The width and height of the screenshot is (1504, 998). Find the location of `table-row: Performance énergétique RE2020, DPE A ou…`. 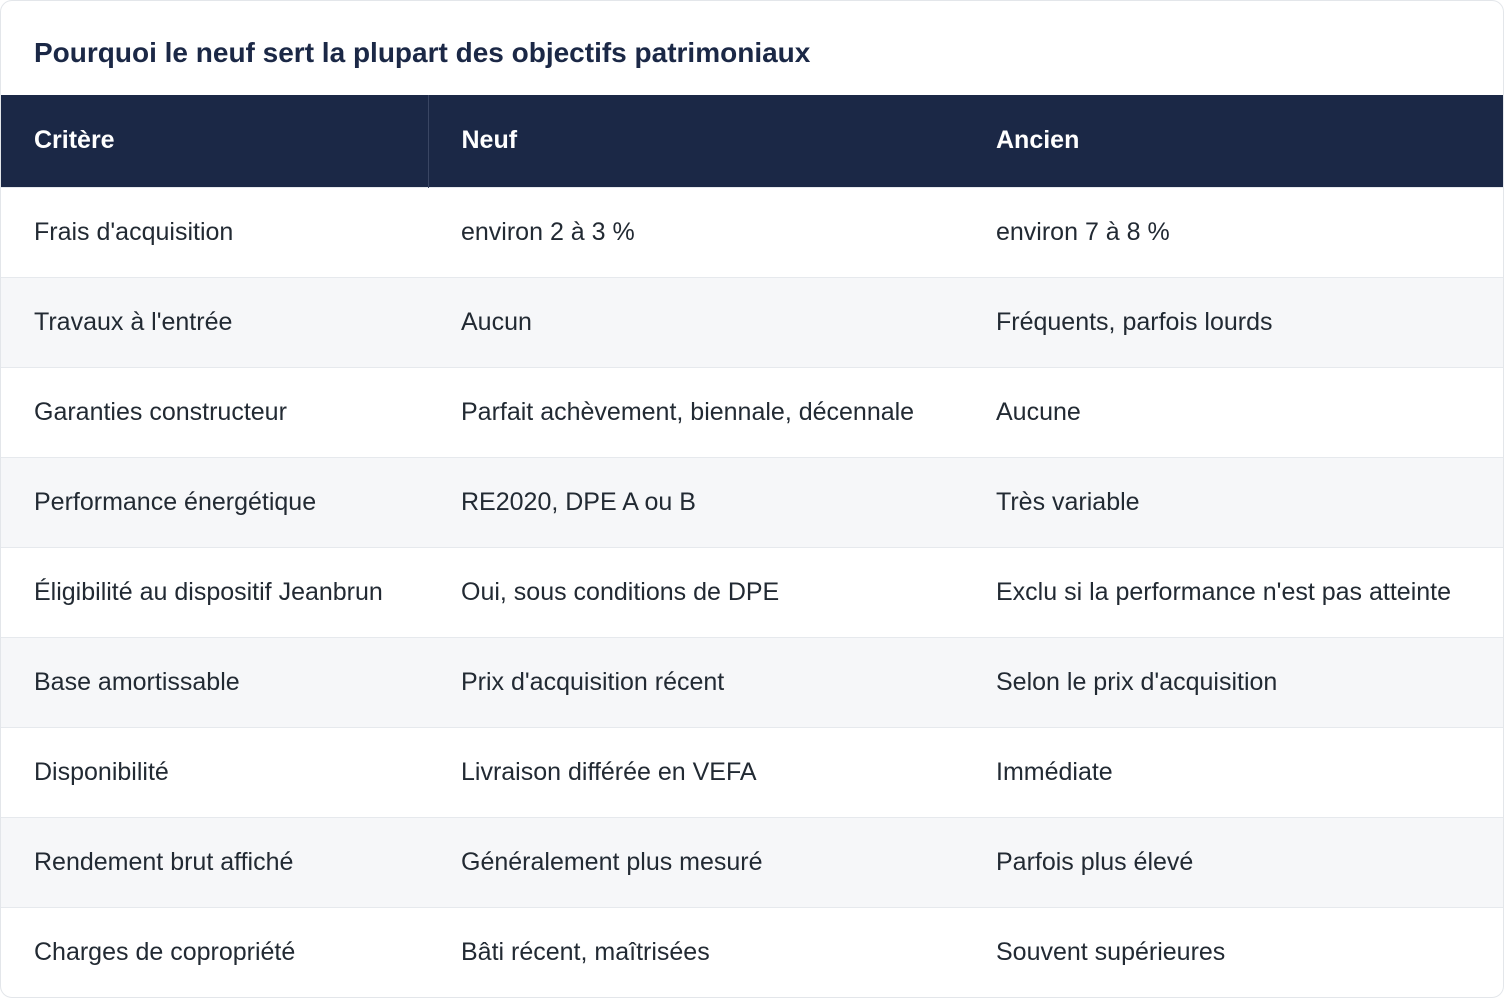

table-row: Performance énergétique RE2020, DPE A ou… is located at coordinates (752, 502).